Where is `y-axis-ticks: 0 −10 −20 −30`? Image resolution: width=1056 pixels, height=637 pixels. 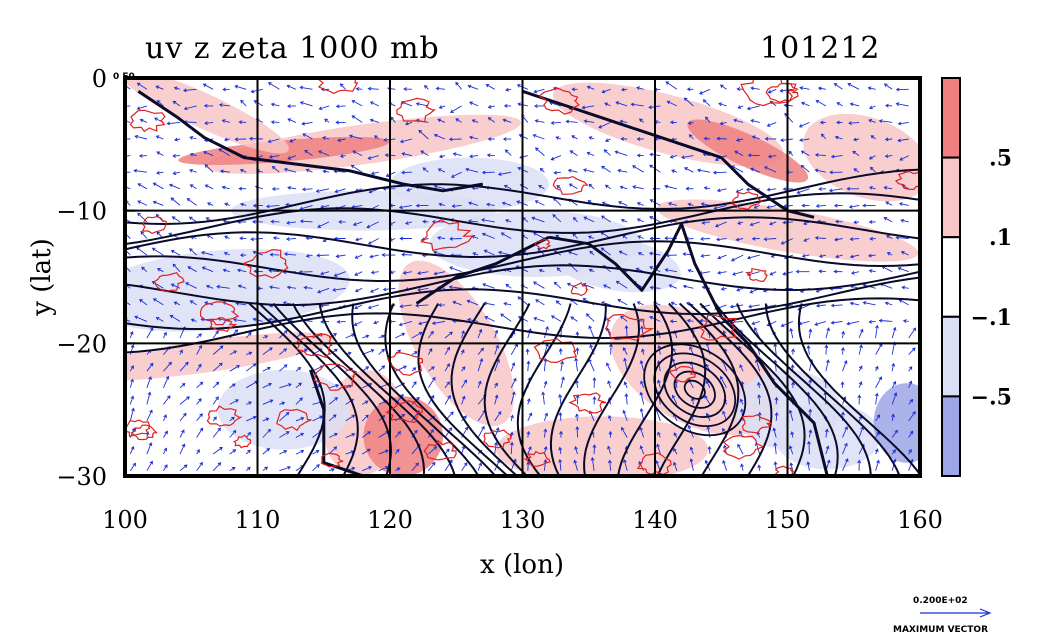
y-axis-ticks: 0 −10 −20 −30 is located at coordinates (95, 278).